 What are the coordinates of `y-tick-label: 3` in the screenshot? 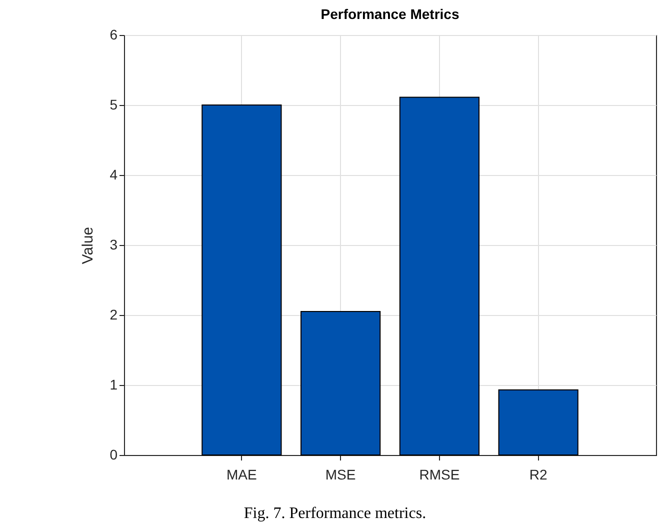 It's located at (114, 244).